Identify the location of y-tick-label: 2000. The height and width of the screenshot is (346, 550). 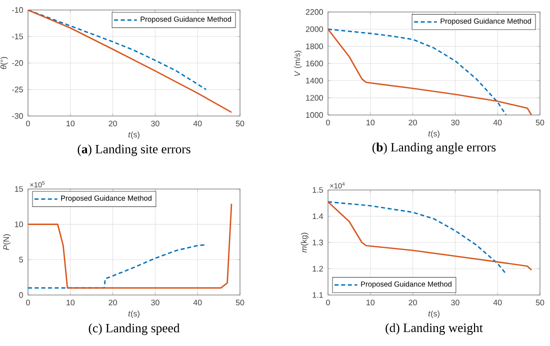
(314, 29).